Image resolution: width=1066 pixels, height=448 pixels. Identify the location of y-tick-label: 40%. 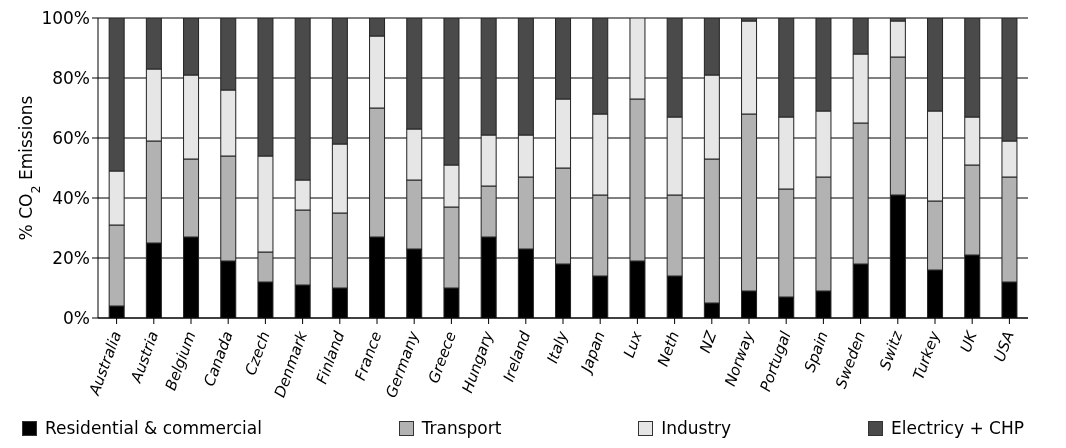
(71, 198).